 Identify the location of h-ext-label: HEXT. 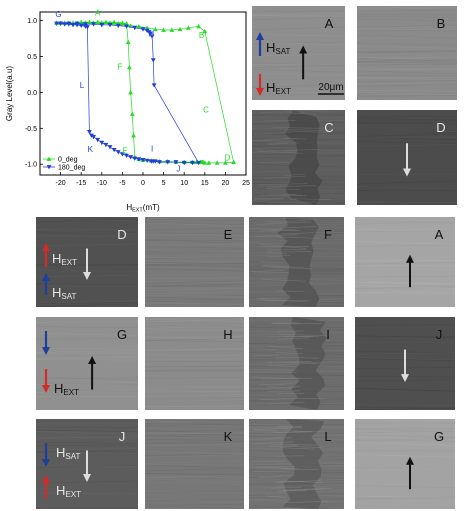
(68, 491).